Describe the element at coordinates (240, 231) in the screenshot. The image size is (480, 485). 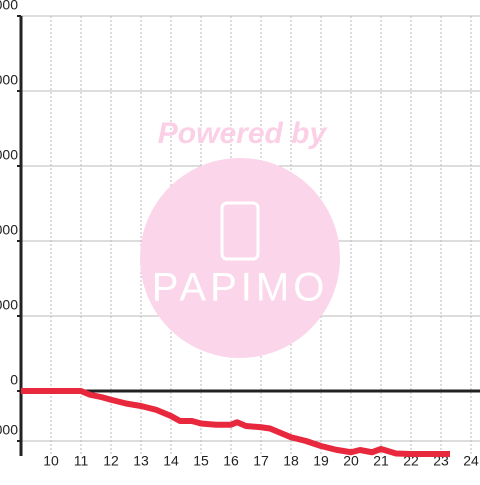
I see `watermark-phone` at that location.